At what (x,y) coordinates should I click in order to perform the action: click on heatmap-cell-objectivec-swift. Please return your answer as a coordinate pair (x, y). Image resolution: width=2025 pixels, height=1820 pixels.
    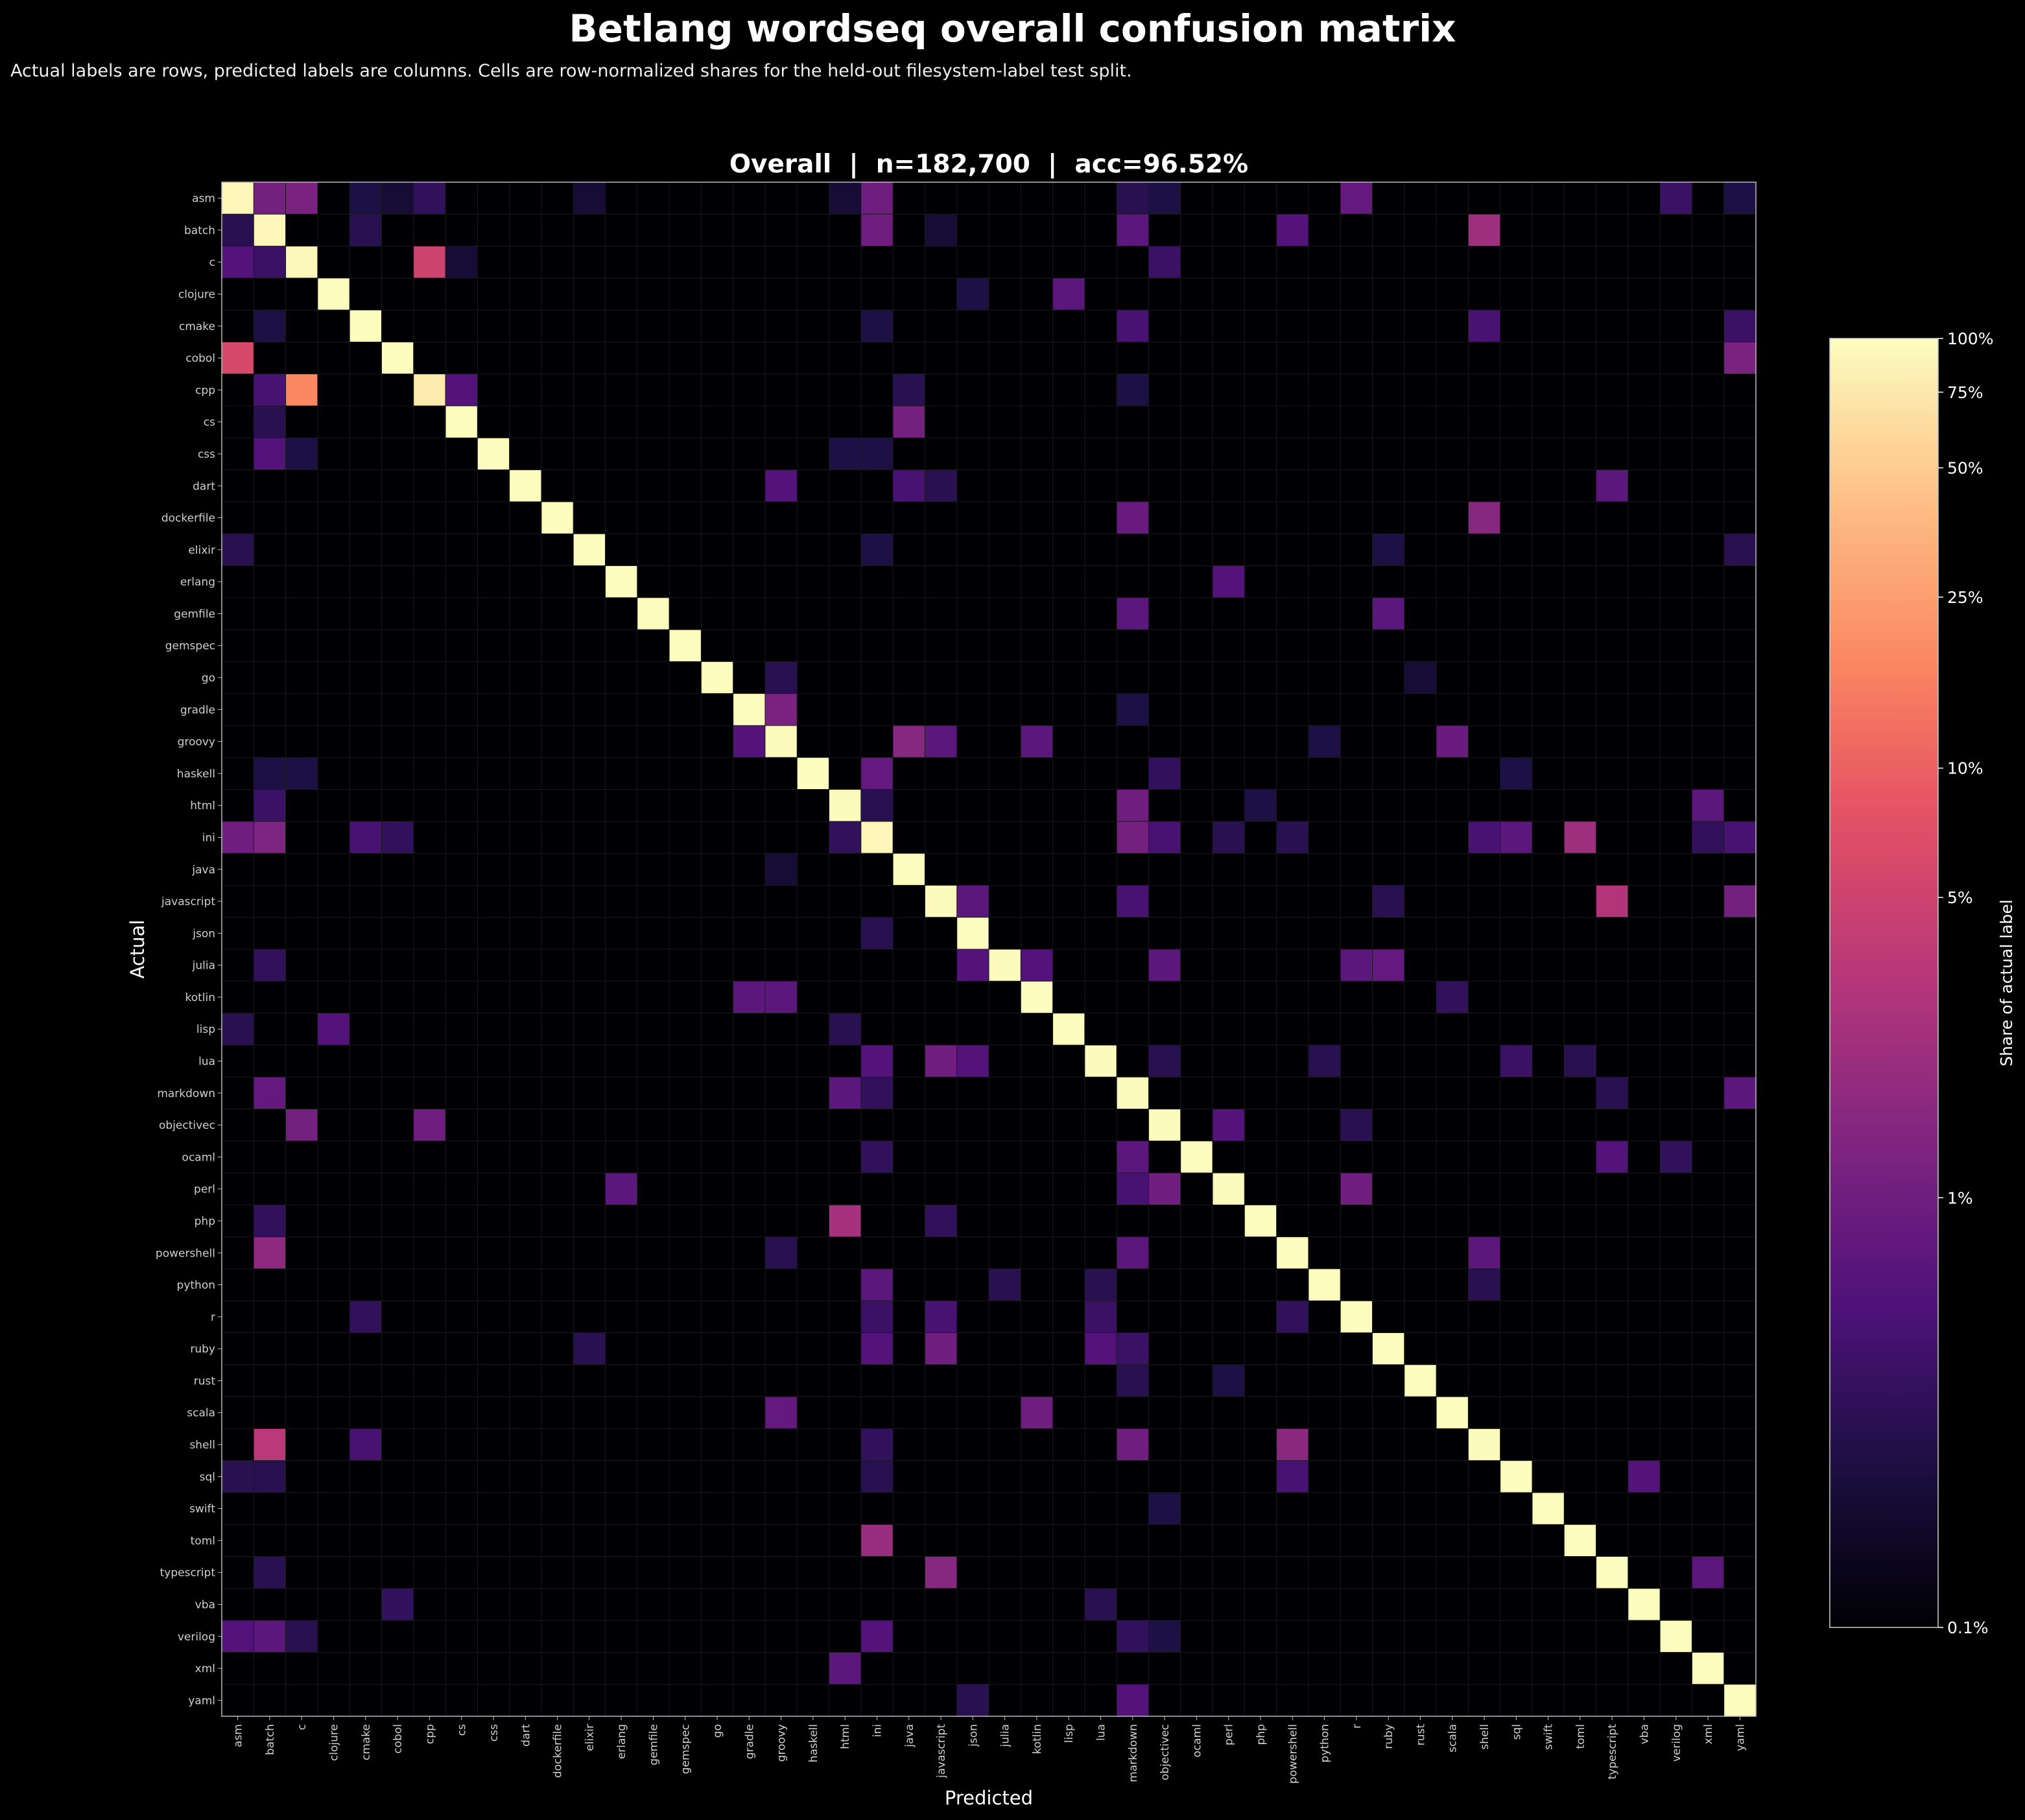
    Looking at the image, I should click on (1548, 1126).